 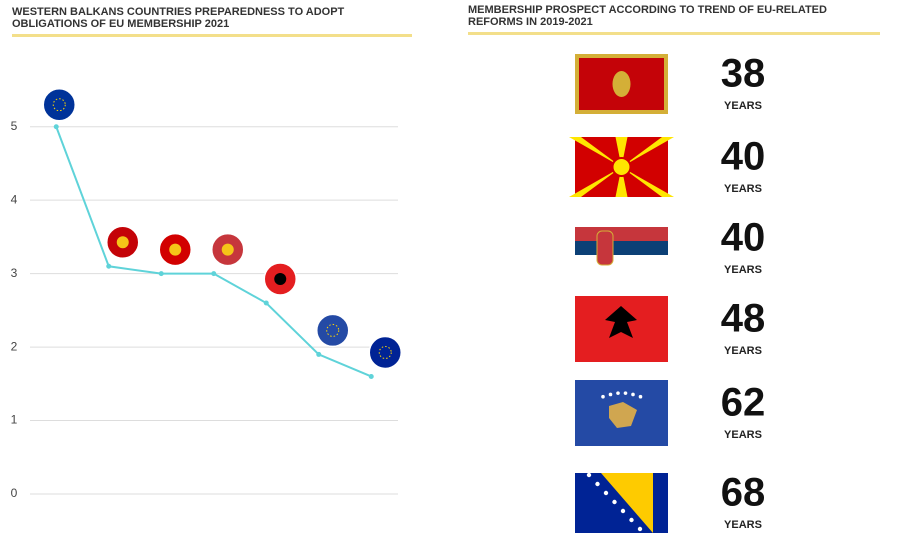 I want to click on y-tick-label: 1, so click(x=14, y=420).